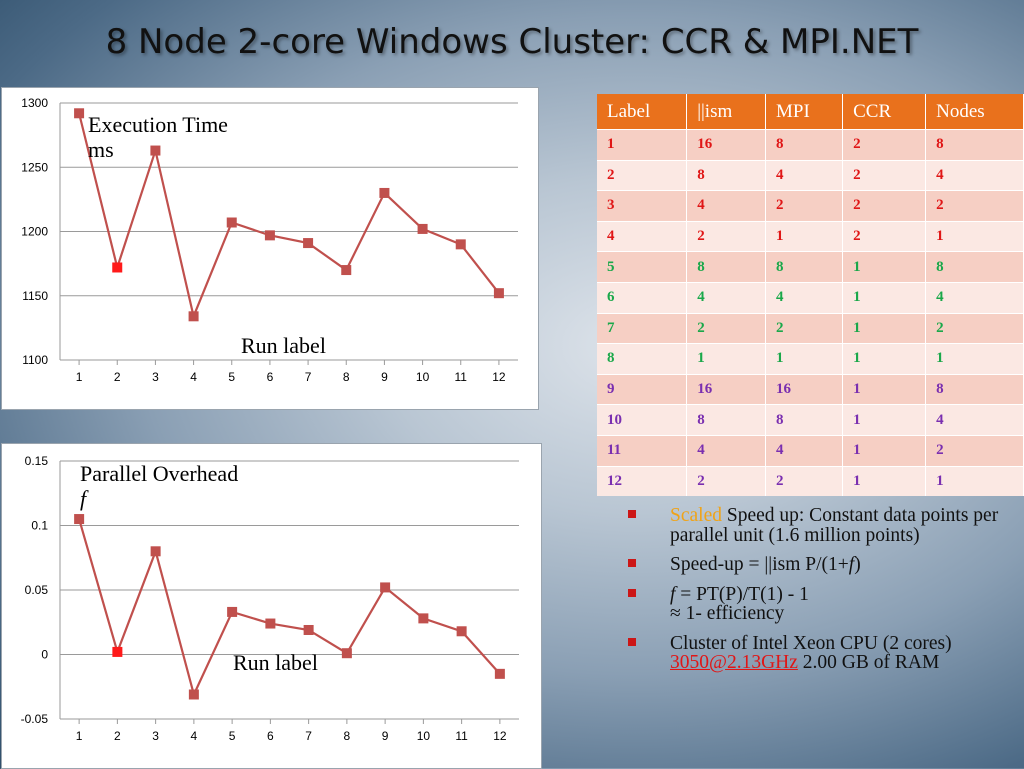 Image resolution: width=1024 pixels, height=769 pixels. I want to click on table-row: 10 8 8 1 4, so click(810, 420).